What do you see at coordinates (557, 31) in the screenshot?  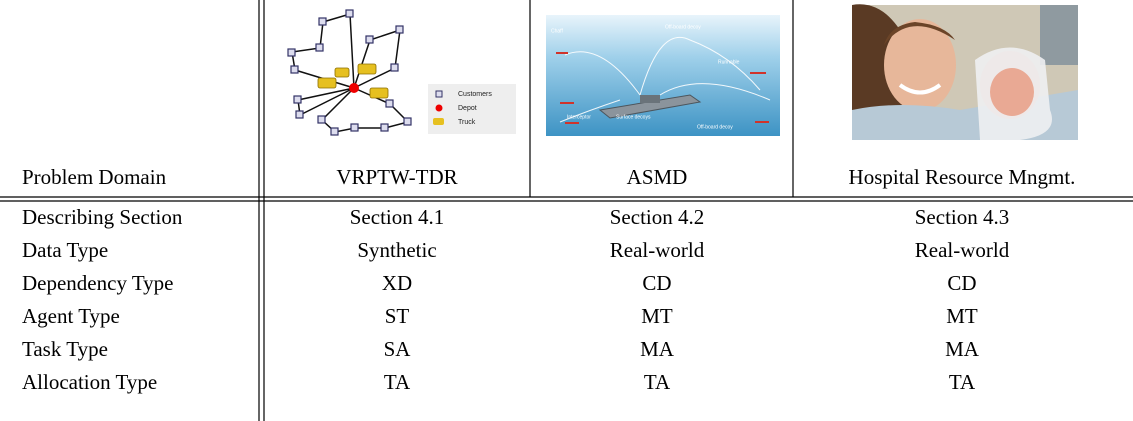 I see `figure-label: Chaff` at bounding box center [557, 31].